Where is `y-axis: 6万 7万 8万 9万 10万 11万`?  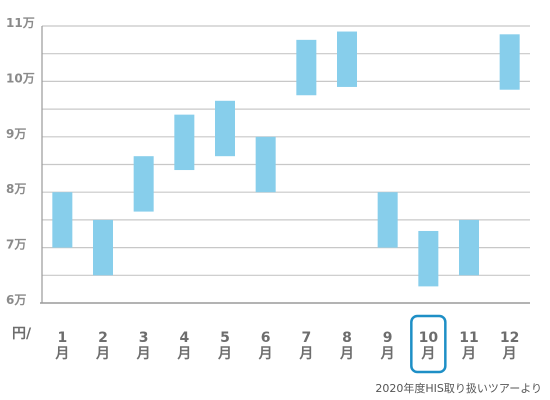
y-axis: 6万 7万 8万 9万 10万 11万 is located at coordinates (20, 161).